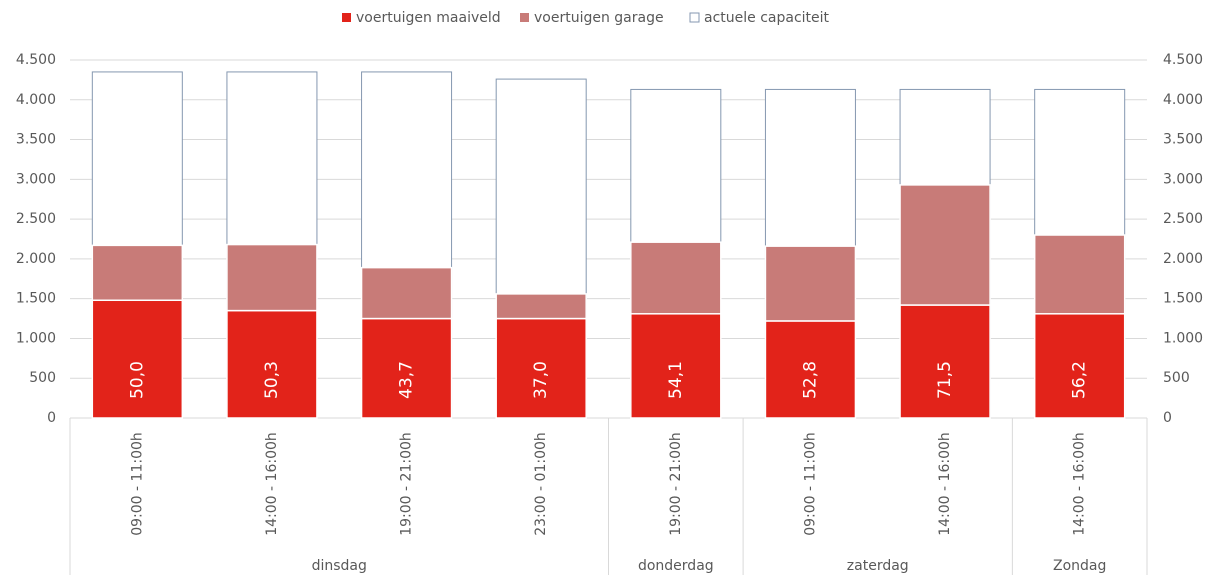  Describe the element at coordinates (1183, 100) in the screenshot. I see `y2-tick-label: 4.000` at that location.